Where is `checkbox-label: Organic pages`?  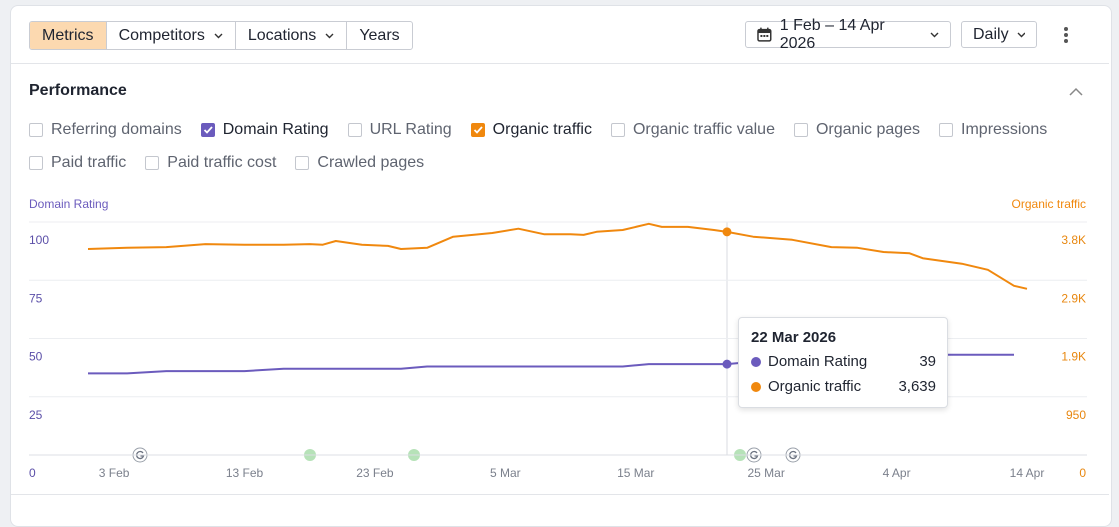
checkbox-label: Organic pages is located at coordinates (868, 129).